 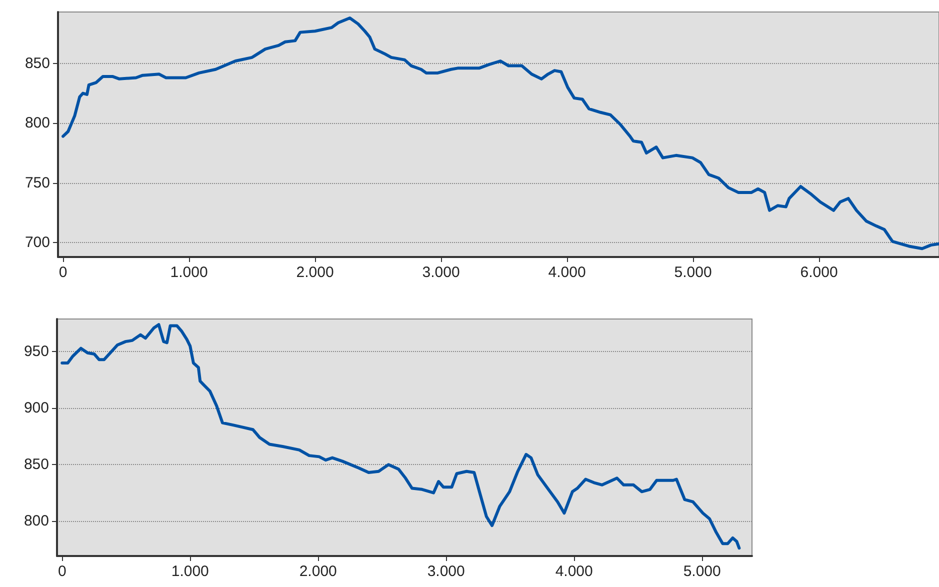 What do you see at coordinates (819, 272) in the screenshot?
I see `x-tick-label: 6.000` at bounding box center [819, 272].